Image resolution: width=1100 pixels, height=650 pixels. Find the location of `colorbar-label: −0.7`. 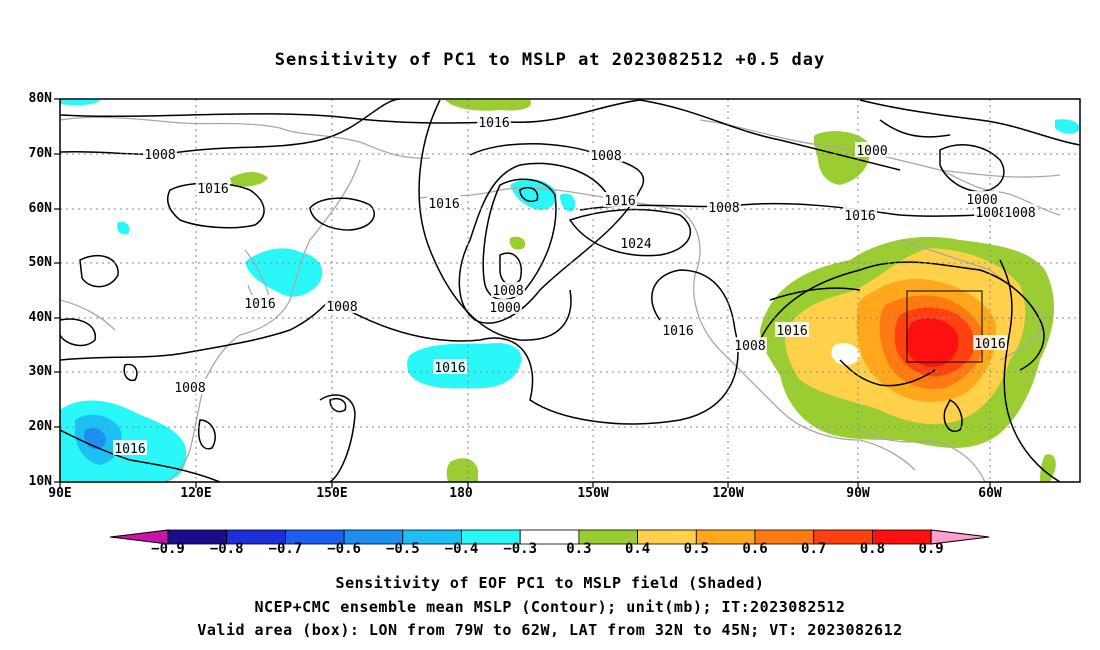

colorbar-label: −0.7 is located at coordinates (285, 549).